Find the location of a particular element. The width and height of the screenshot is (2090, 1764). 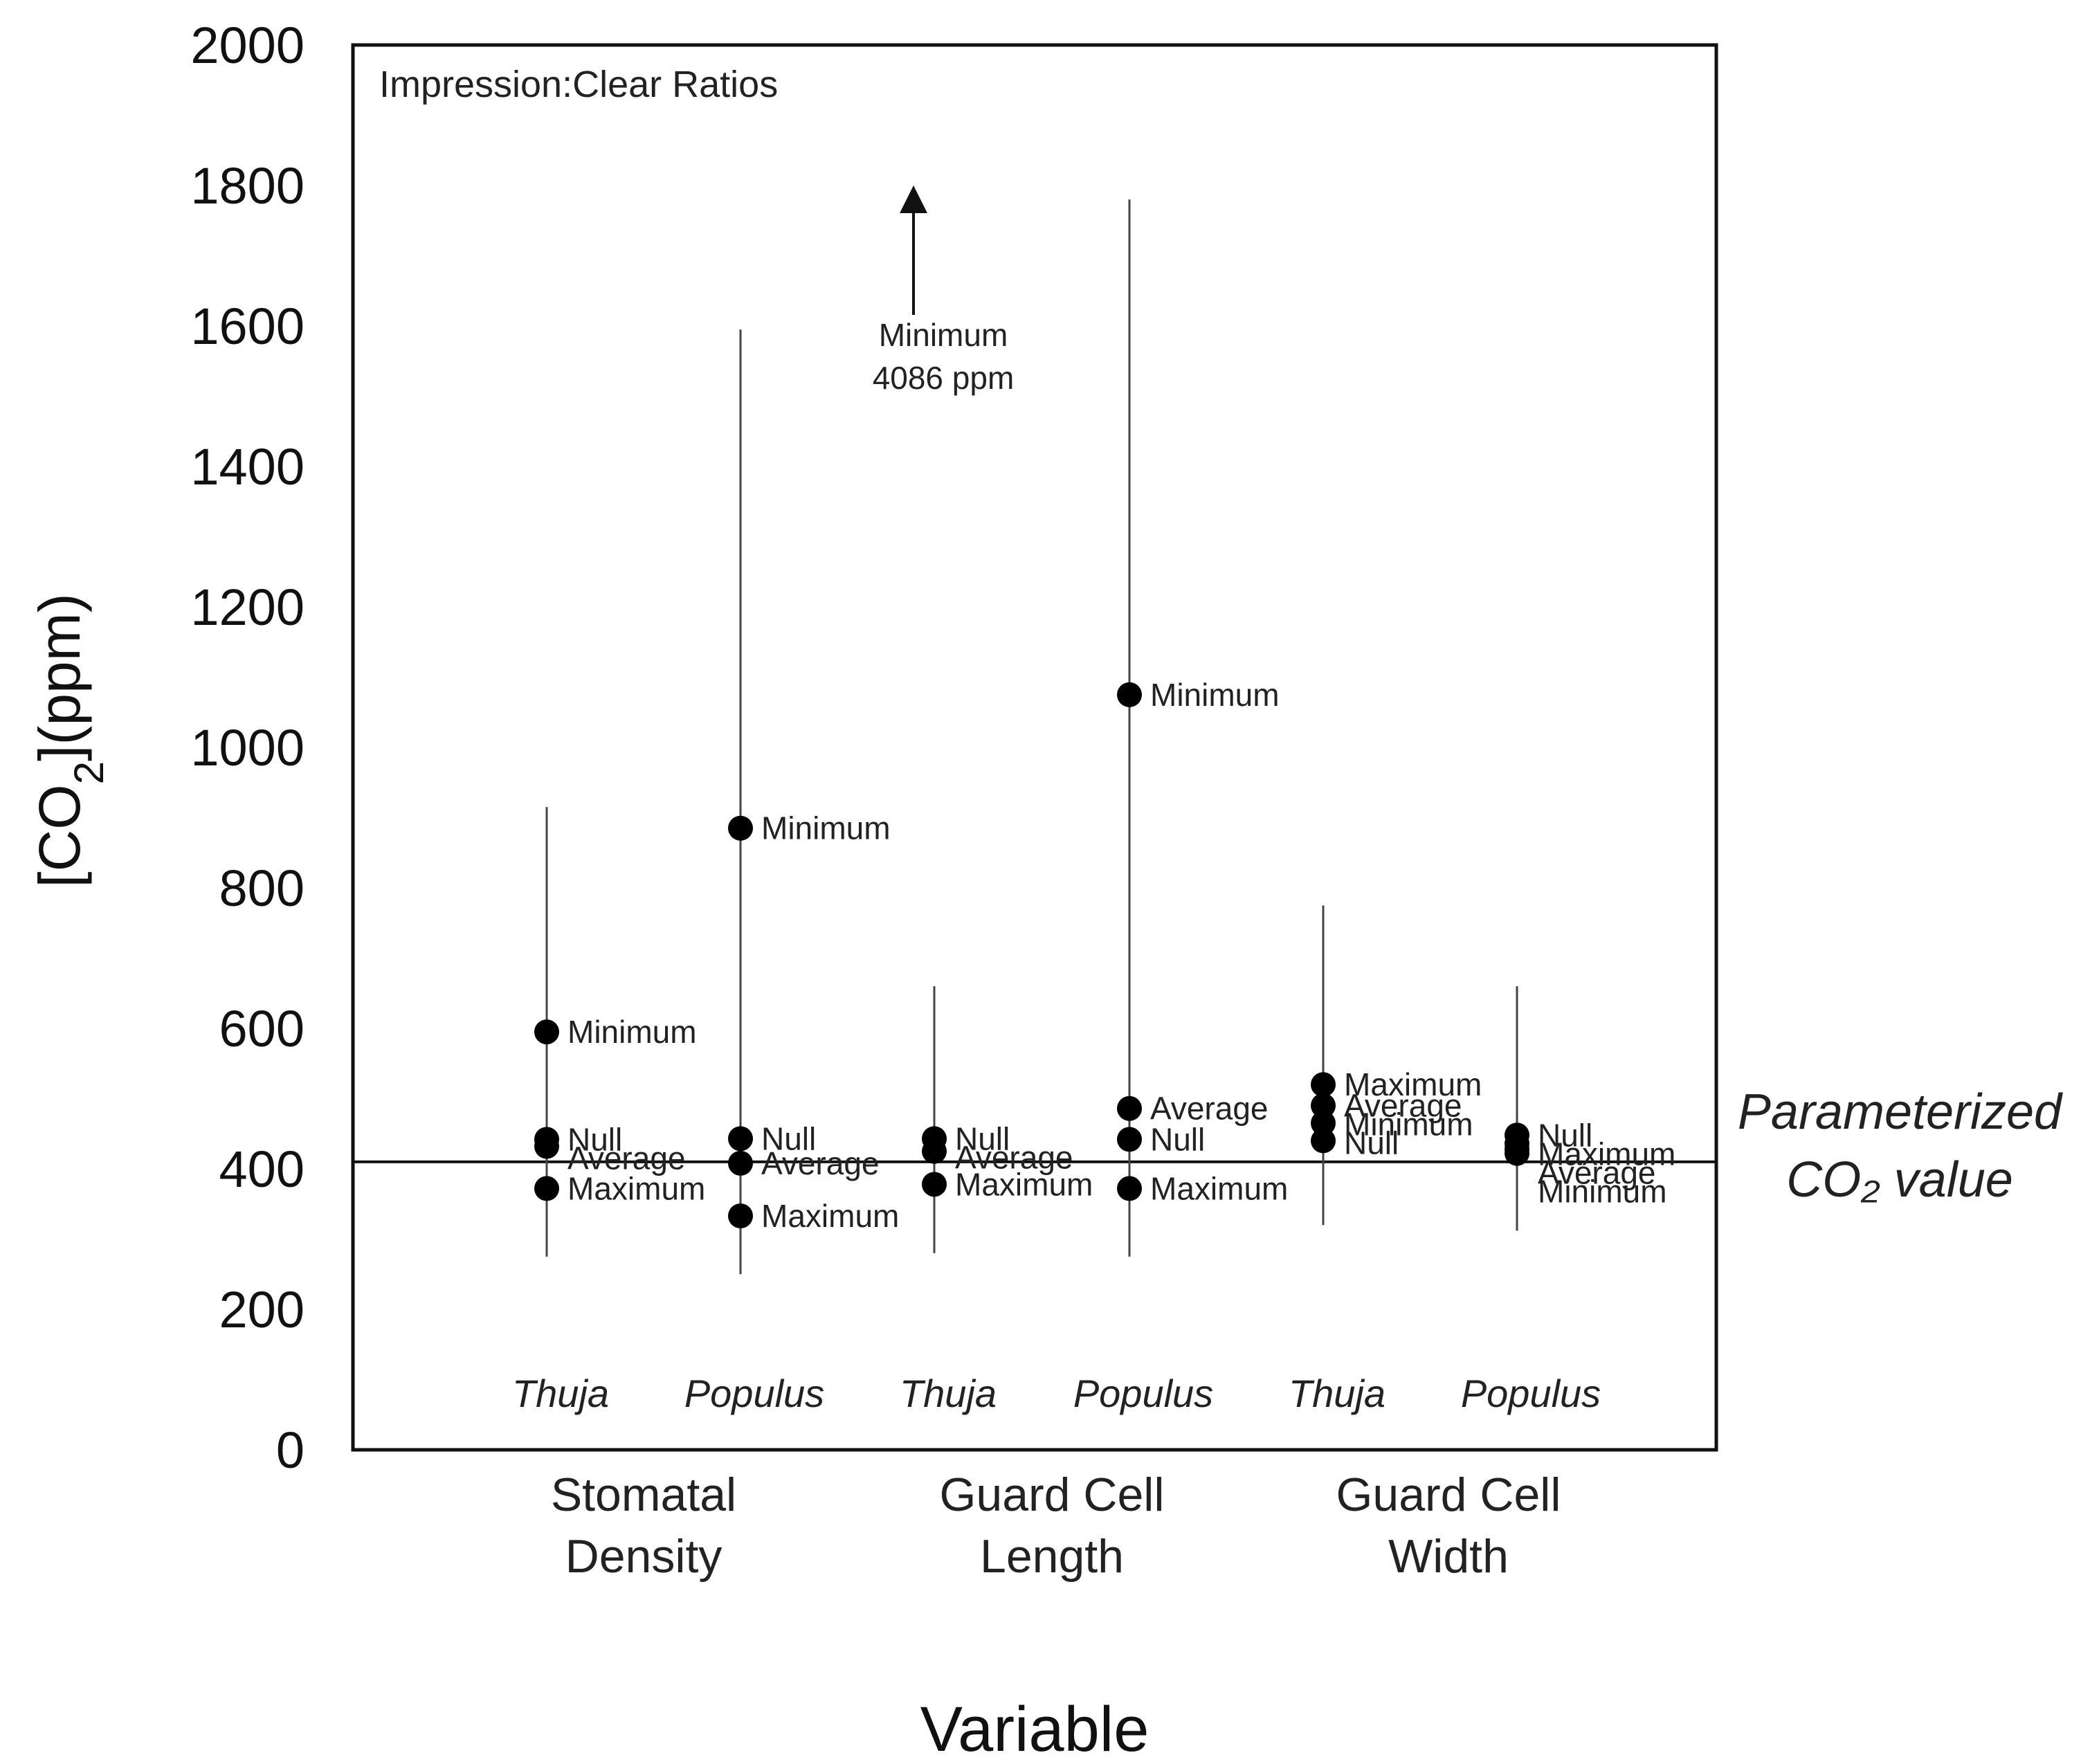

reference-line-label: CO₂ value is located at coordinates (1899, 1180).